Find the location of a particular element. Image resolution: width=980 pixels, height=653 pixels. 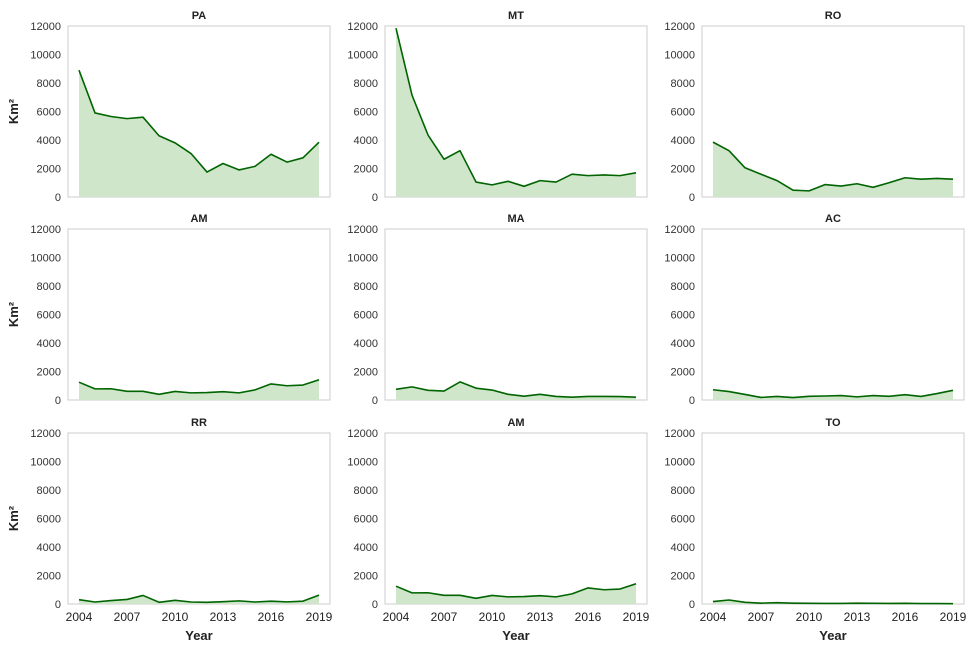

panel-7-xtick-2010: 2010 is located at coordinates (175, 617).